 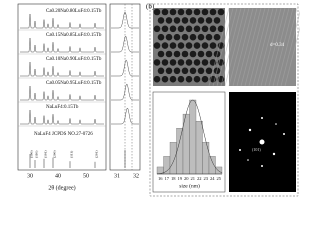 What do you see at coordinates (136, 176) in the screenshot?
I see `x-tick-label: 32` at bounding box center [136, 176].